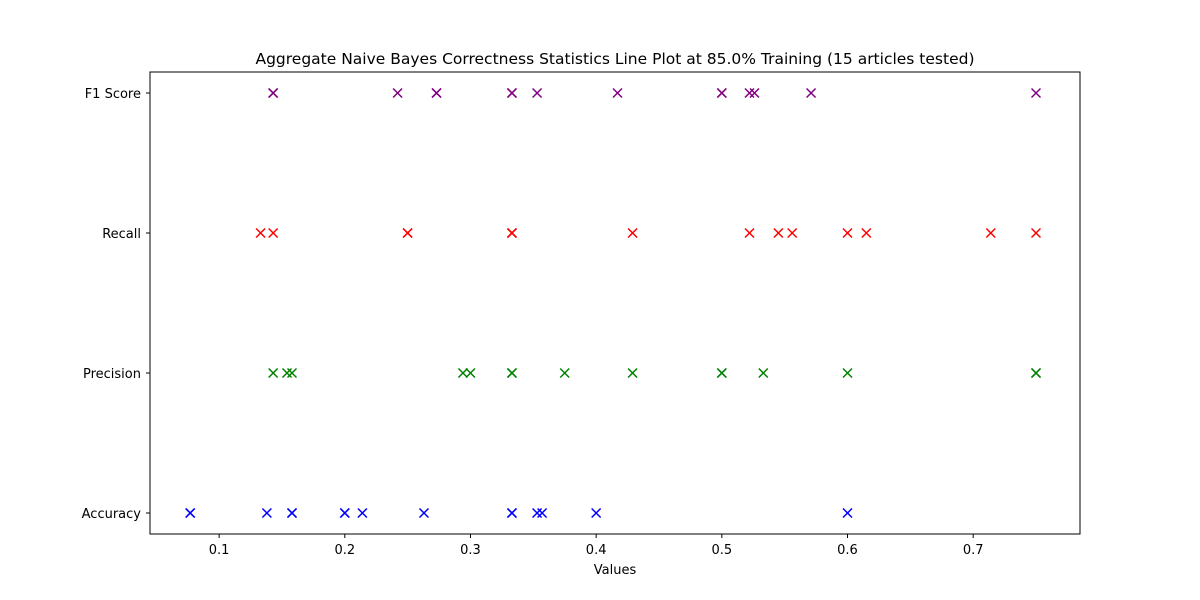 The width and height of the screenshot is (1200, 600). What do you see at coordinates (847, 550) in the screenshot?
I see `x-tick-label: 0.6` at bounding box center [847, 550].